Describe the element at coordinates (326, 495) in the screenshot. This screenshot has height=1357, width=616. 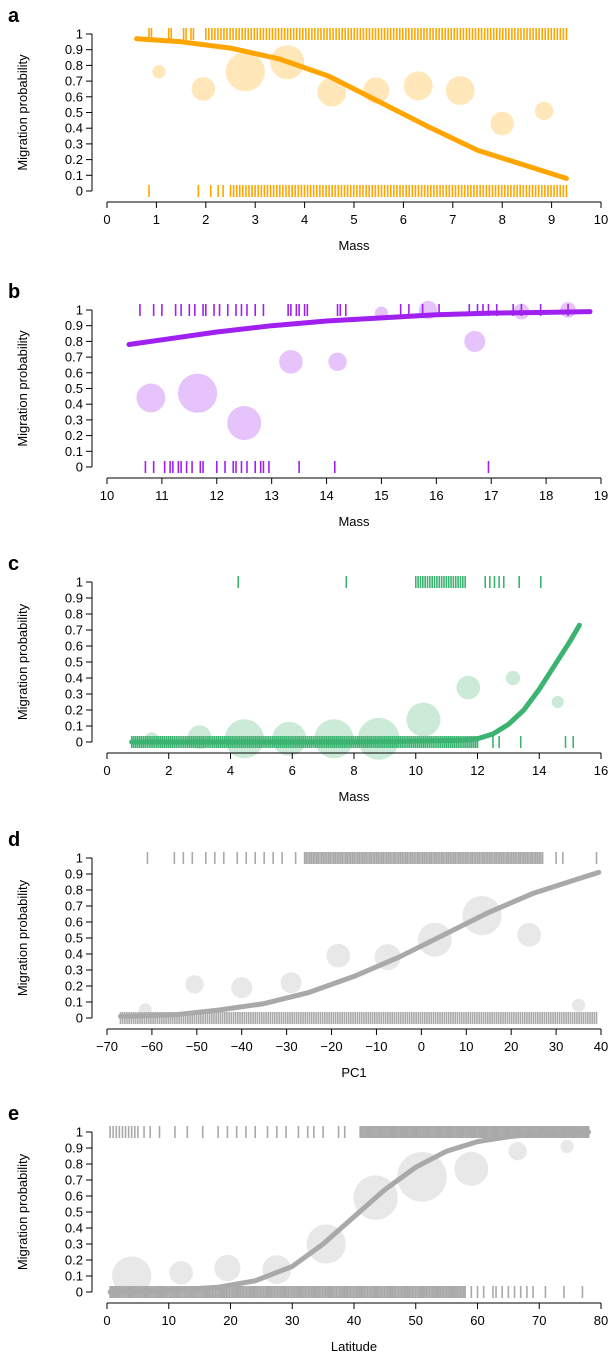
I see `x-tick-label: 14` at that location.